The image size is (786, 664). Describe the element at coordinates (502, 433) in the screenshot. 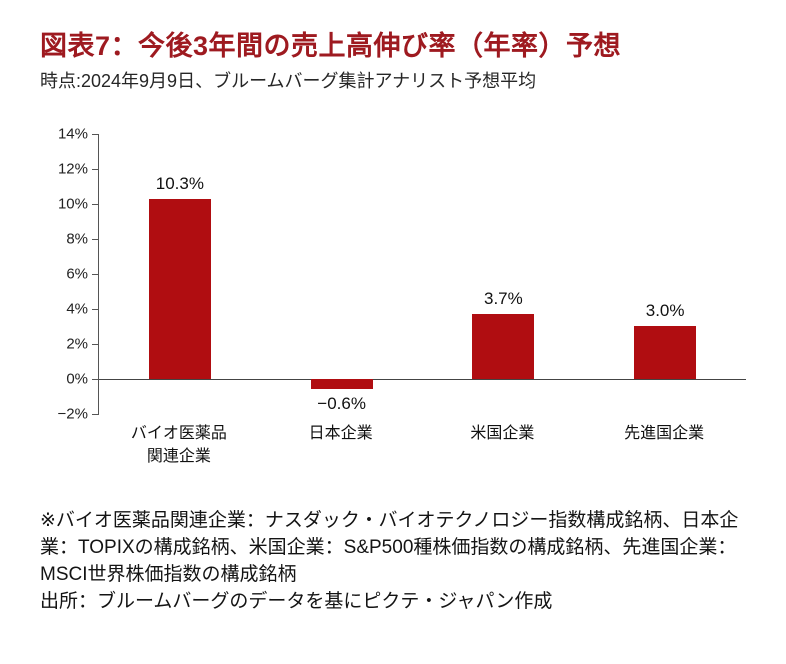

I see `x-category-label: 米国企業` at that location.